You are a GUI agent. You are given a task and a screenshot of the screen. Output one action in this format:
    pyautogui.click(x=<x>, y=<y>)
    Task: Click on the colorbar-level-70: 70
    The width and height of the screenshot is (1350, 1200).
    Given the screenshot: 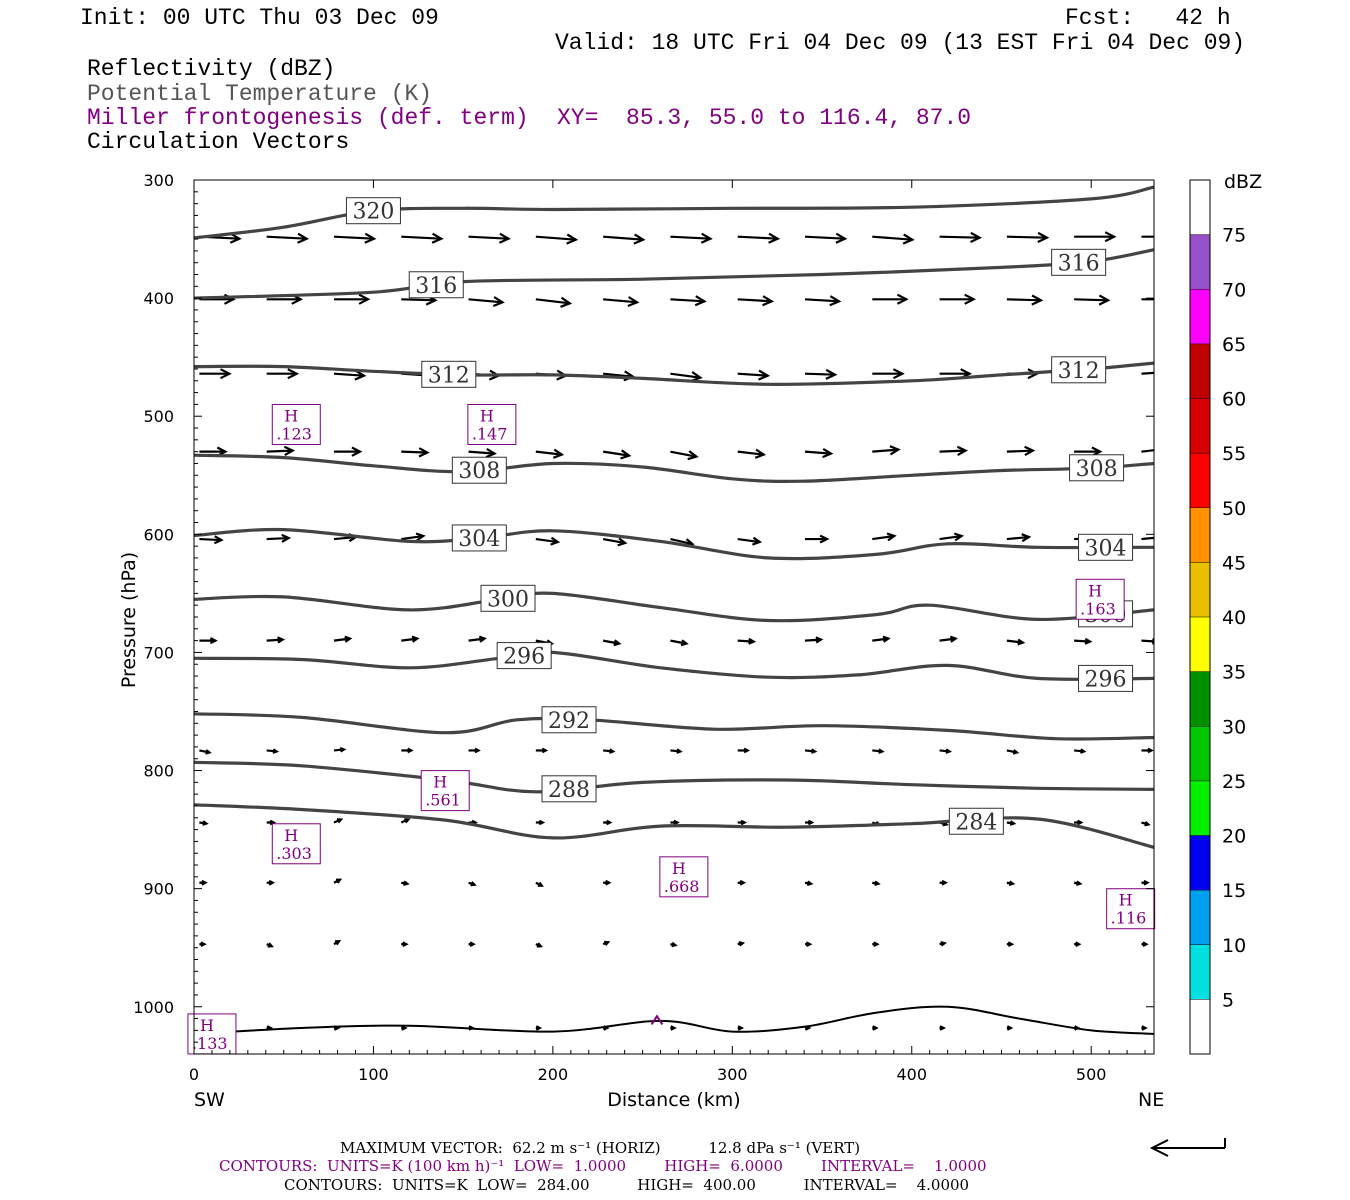 What is the action you would take?
    pyautogui.click(x=1234, y=290)
    